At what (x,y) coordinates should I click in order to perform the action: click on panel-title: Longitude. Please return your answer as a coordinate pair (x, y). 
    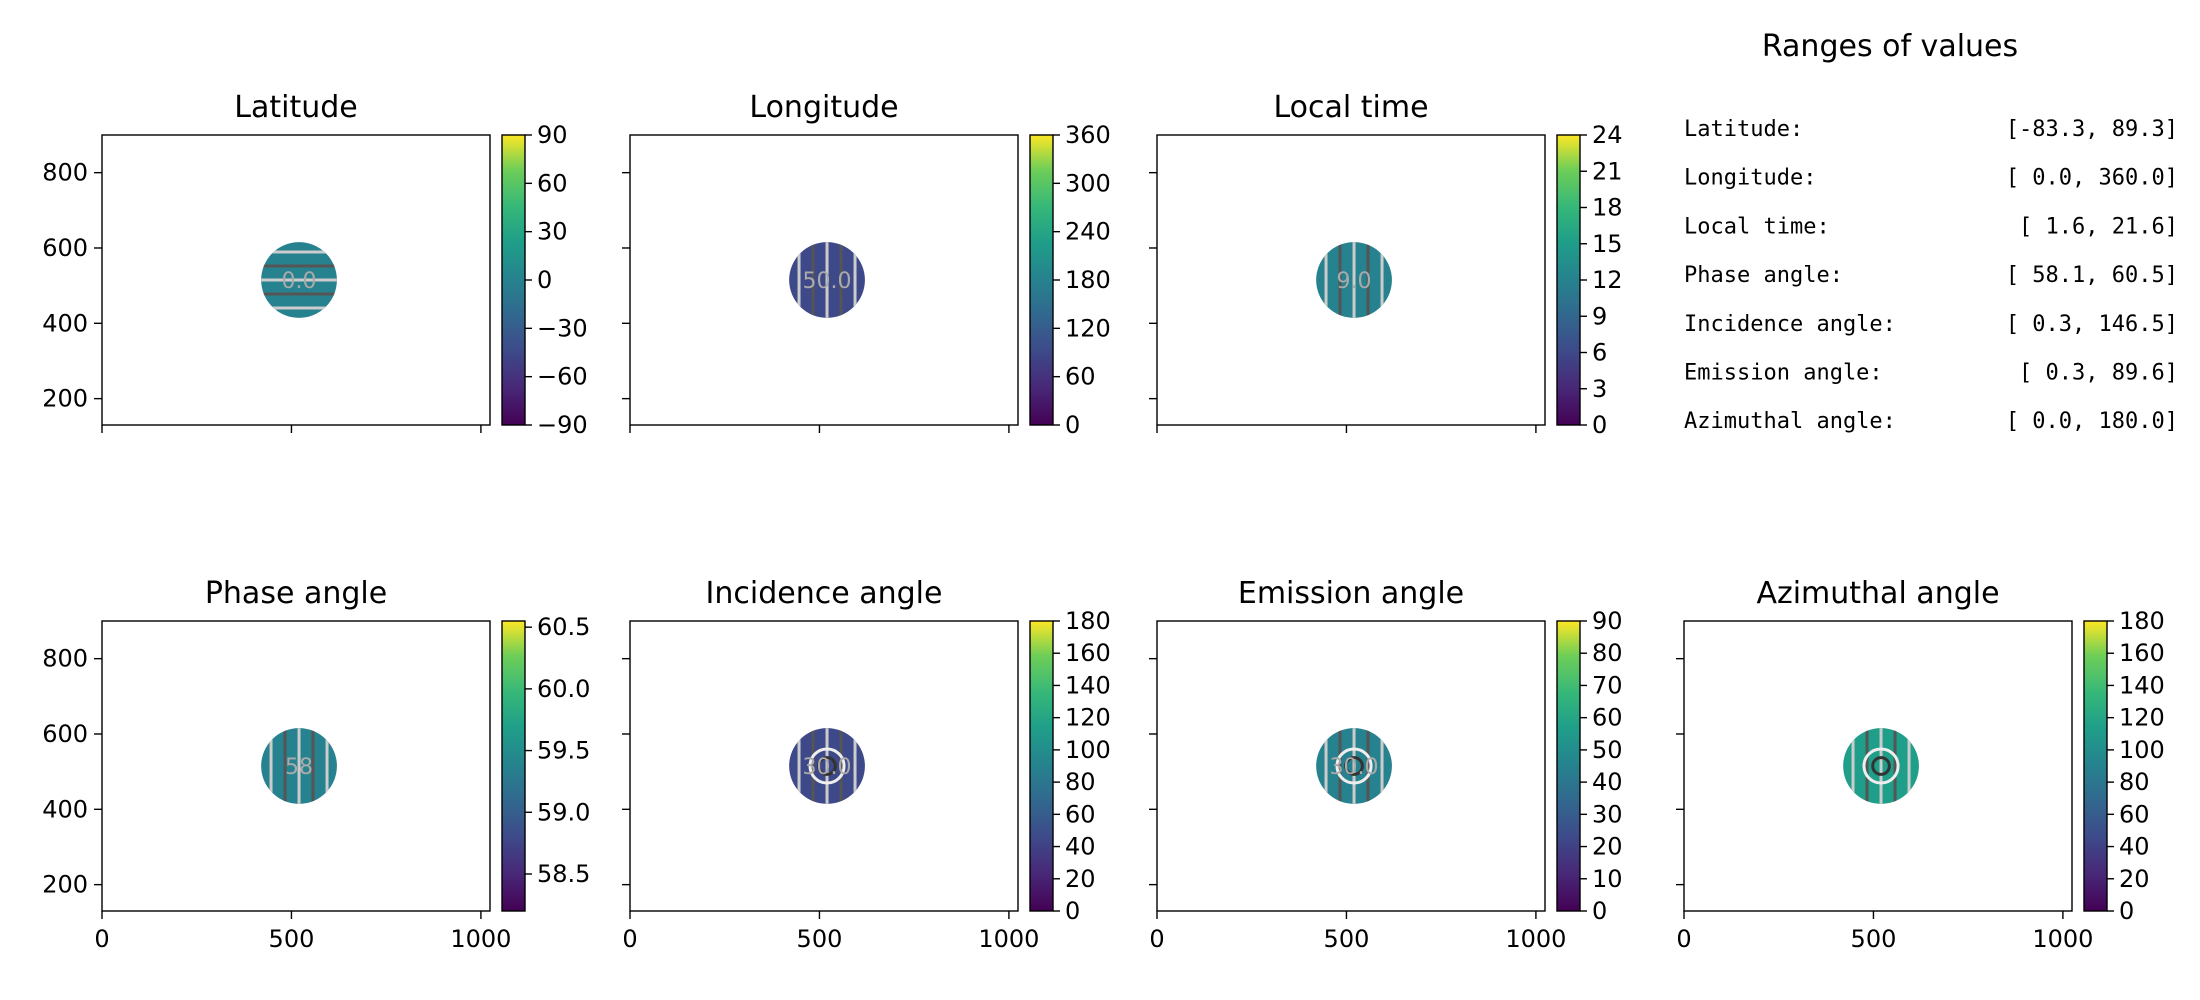
    Looking at the image, I should click on (823, 107).